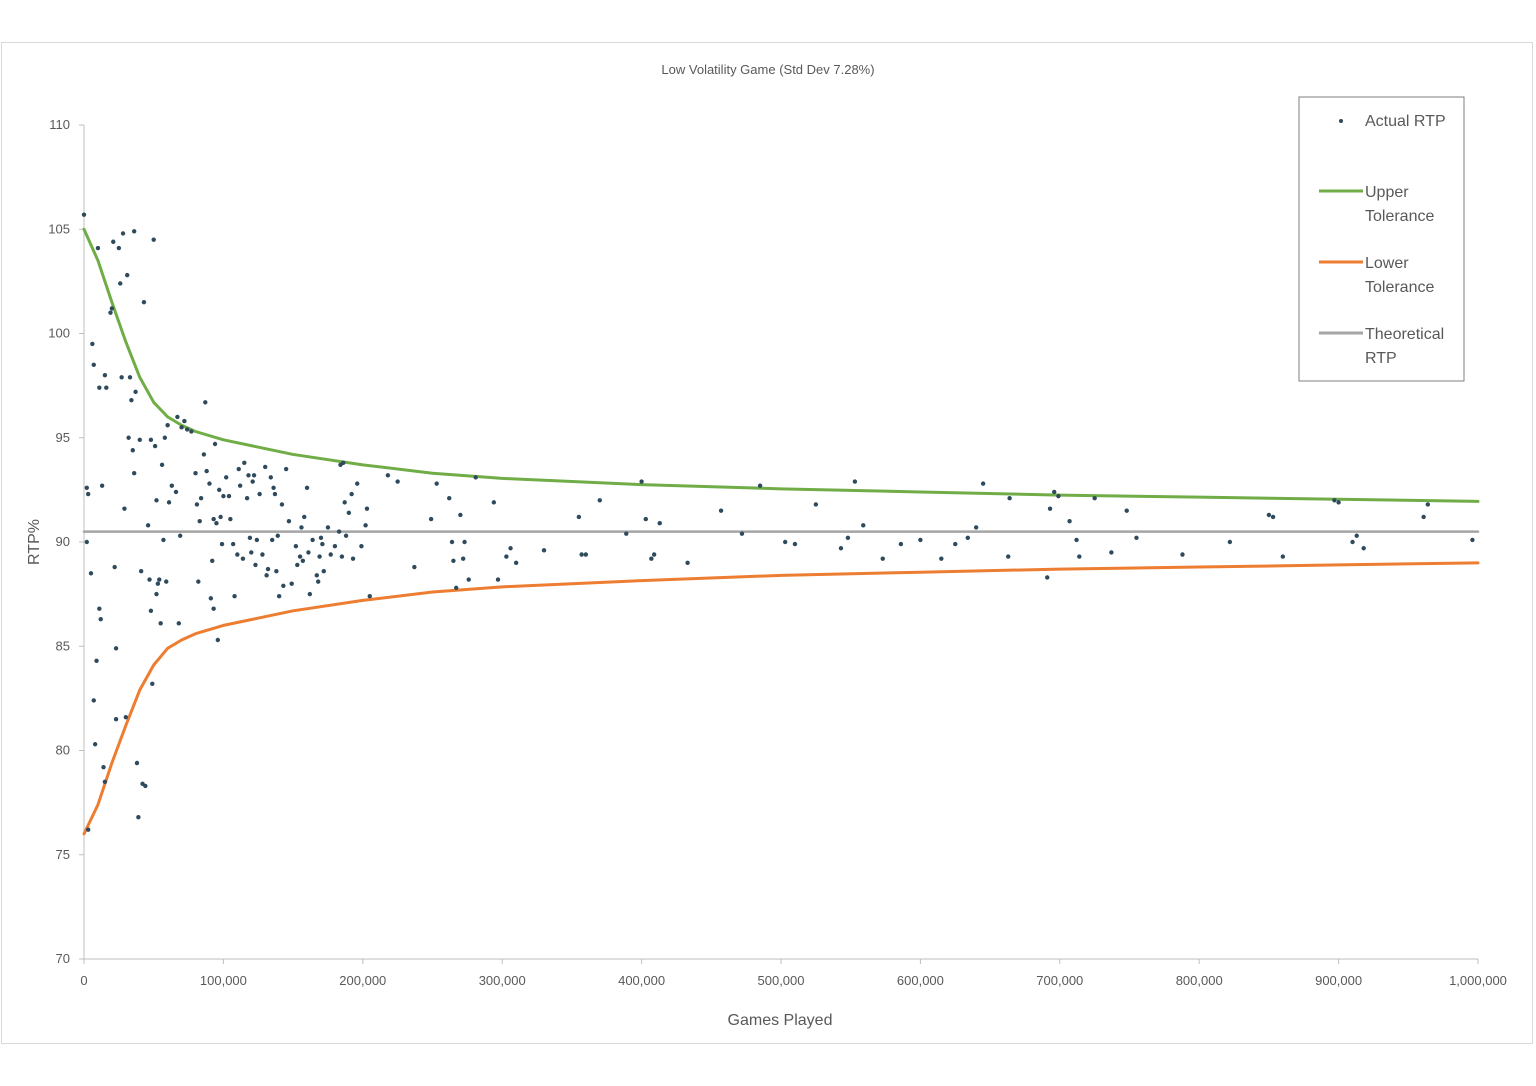 Image resolution: width=1536 pixels, height=1086 pixels. What do you see at coordinates (1199, 980) in the screenshot?
I see `x-tick-label: 800,000` at bounding box center [1199, 980].